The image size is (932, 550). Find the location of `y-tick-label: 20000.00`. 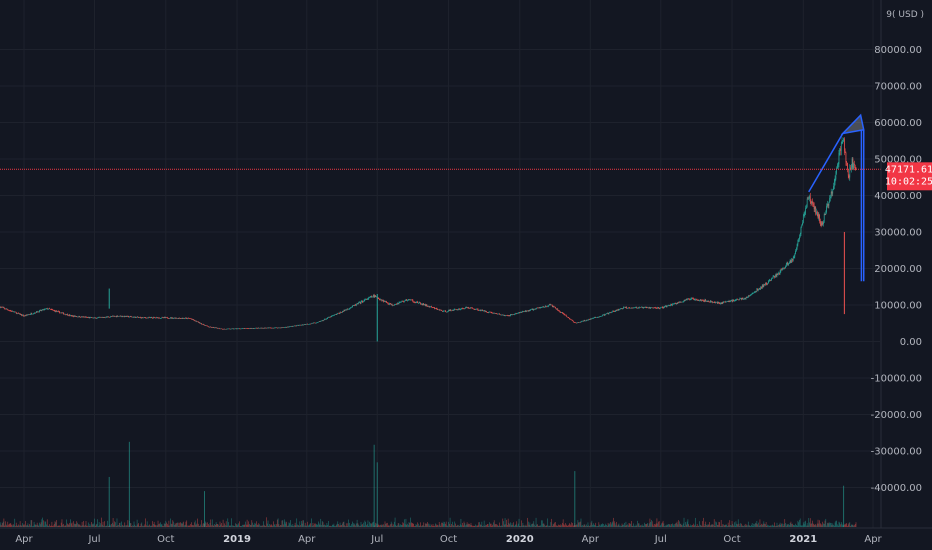

y-tick-label: 20000.00 is located at coordinates (898, 269).